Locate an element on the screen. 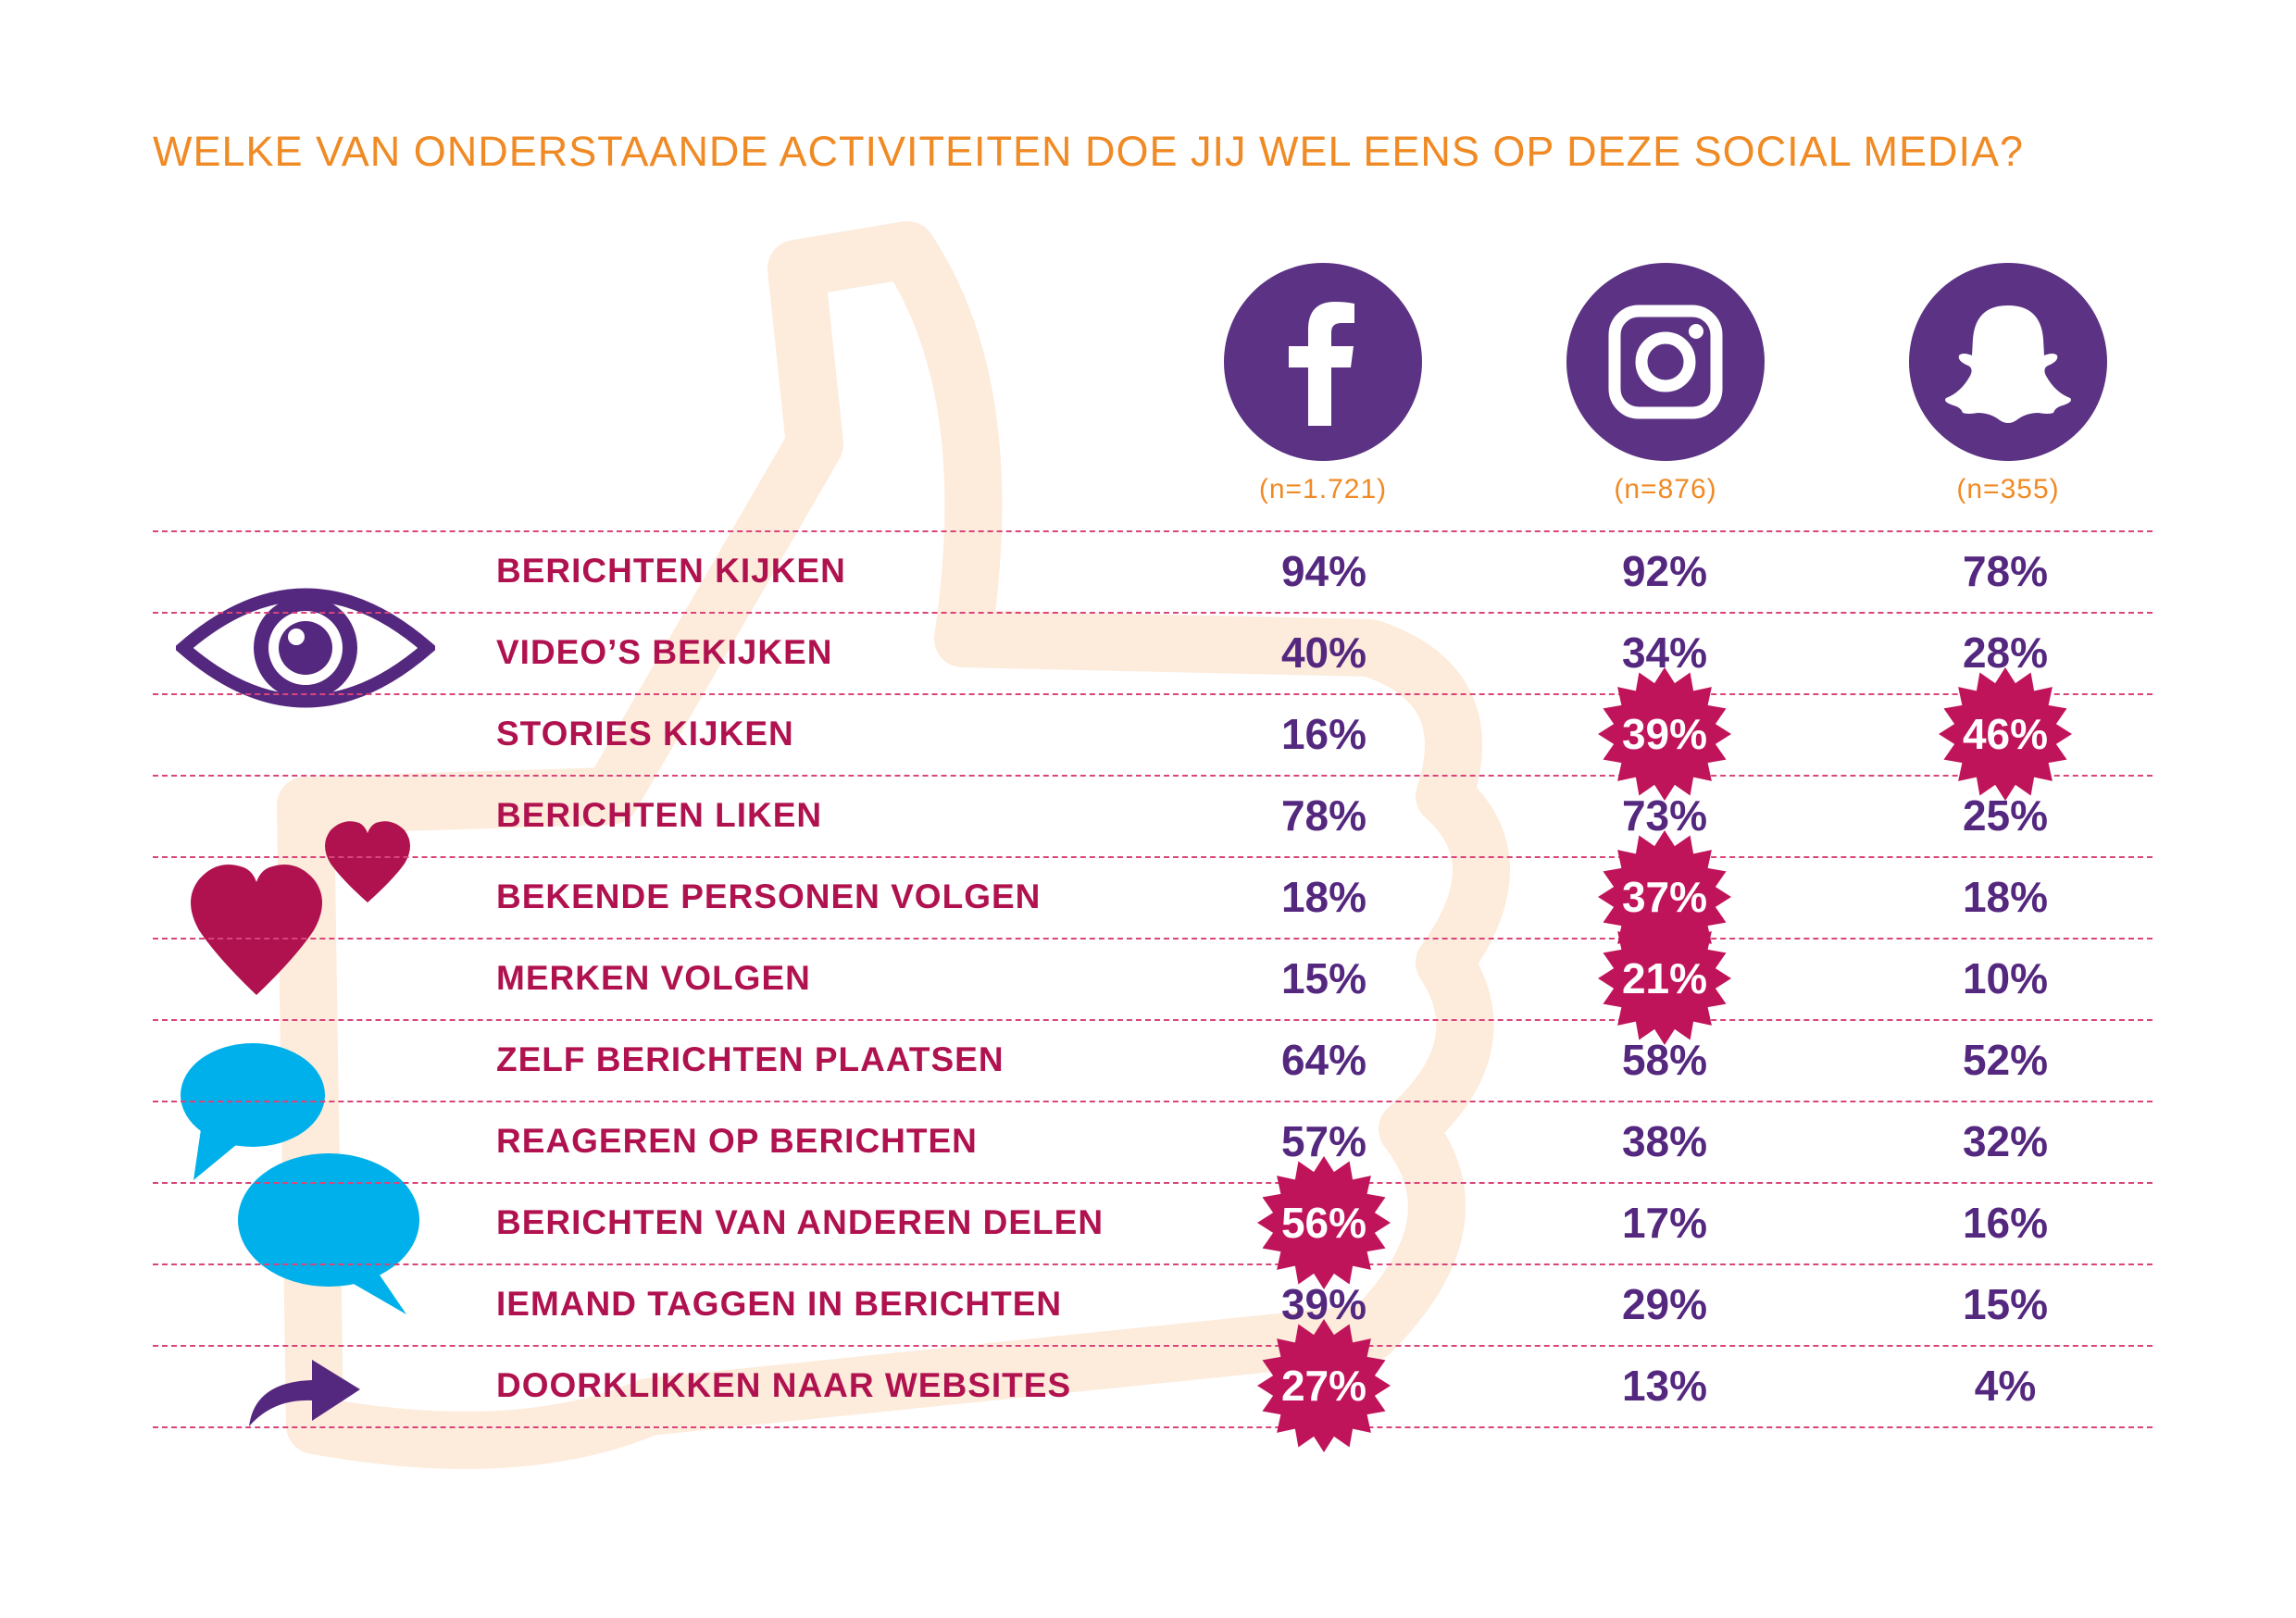 The image size is (2296, 1618). row-label: STORIES KIJKEN is located at coordinates (645, 734).